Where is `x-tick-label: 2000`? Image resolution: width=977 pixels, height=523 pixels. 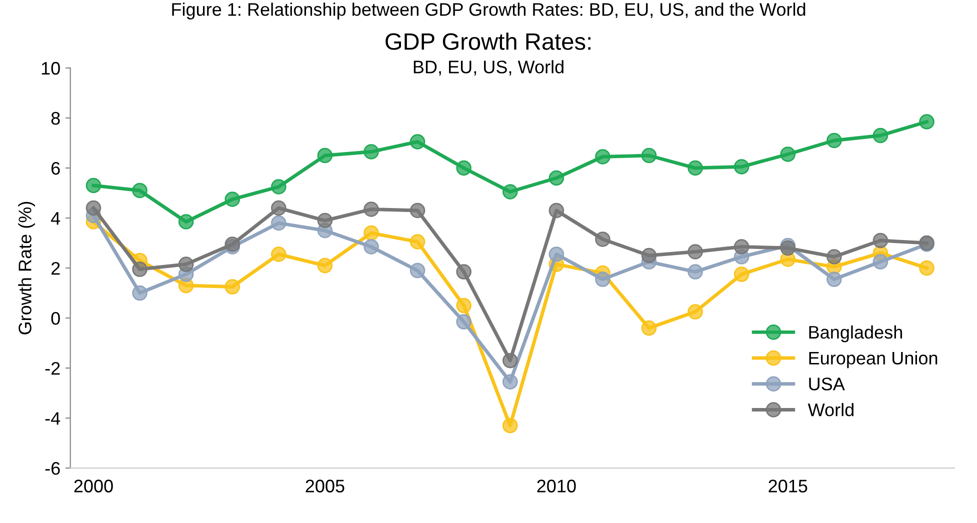
x-tick-label: 2000 is located at coordinates (93, 486).